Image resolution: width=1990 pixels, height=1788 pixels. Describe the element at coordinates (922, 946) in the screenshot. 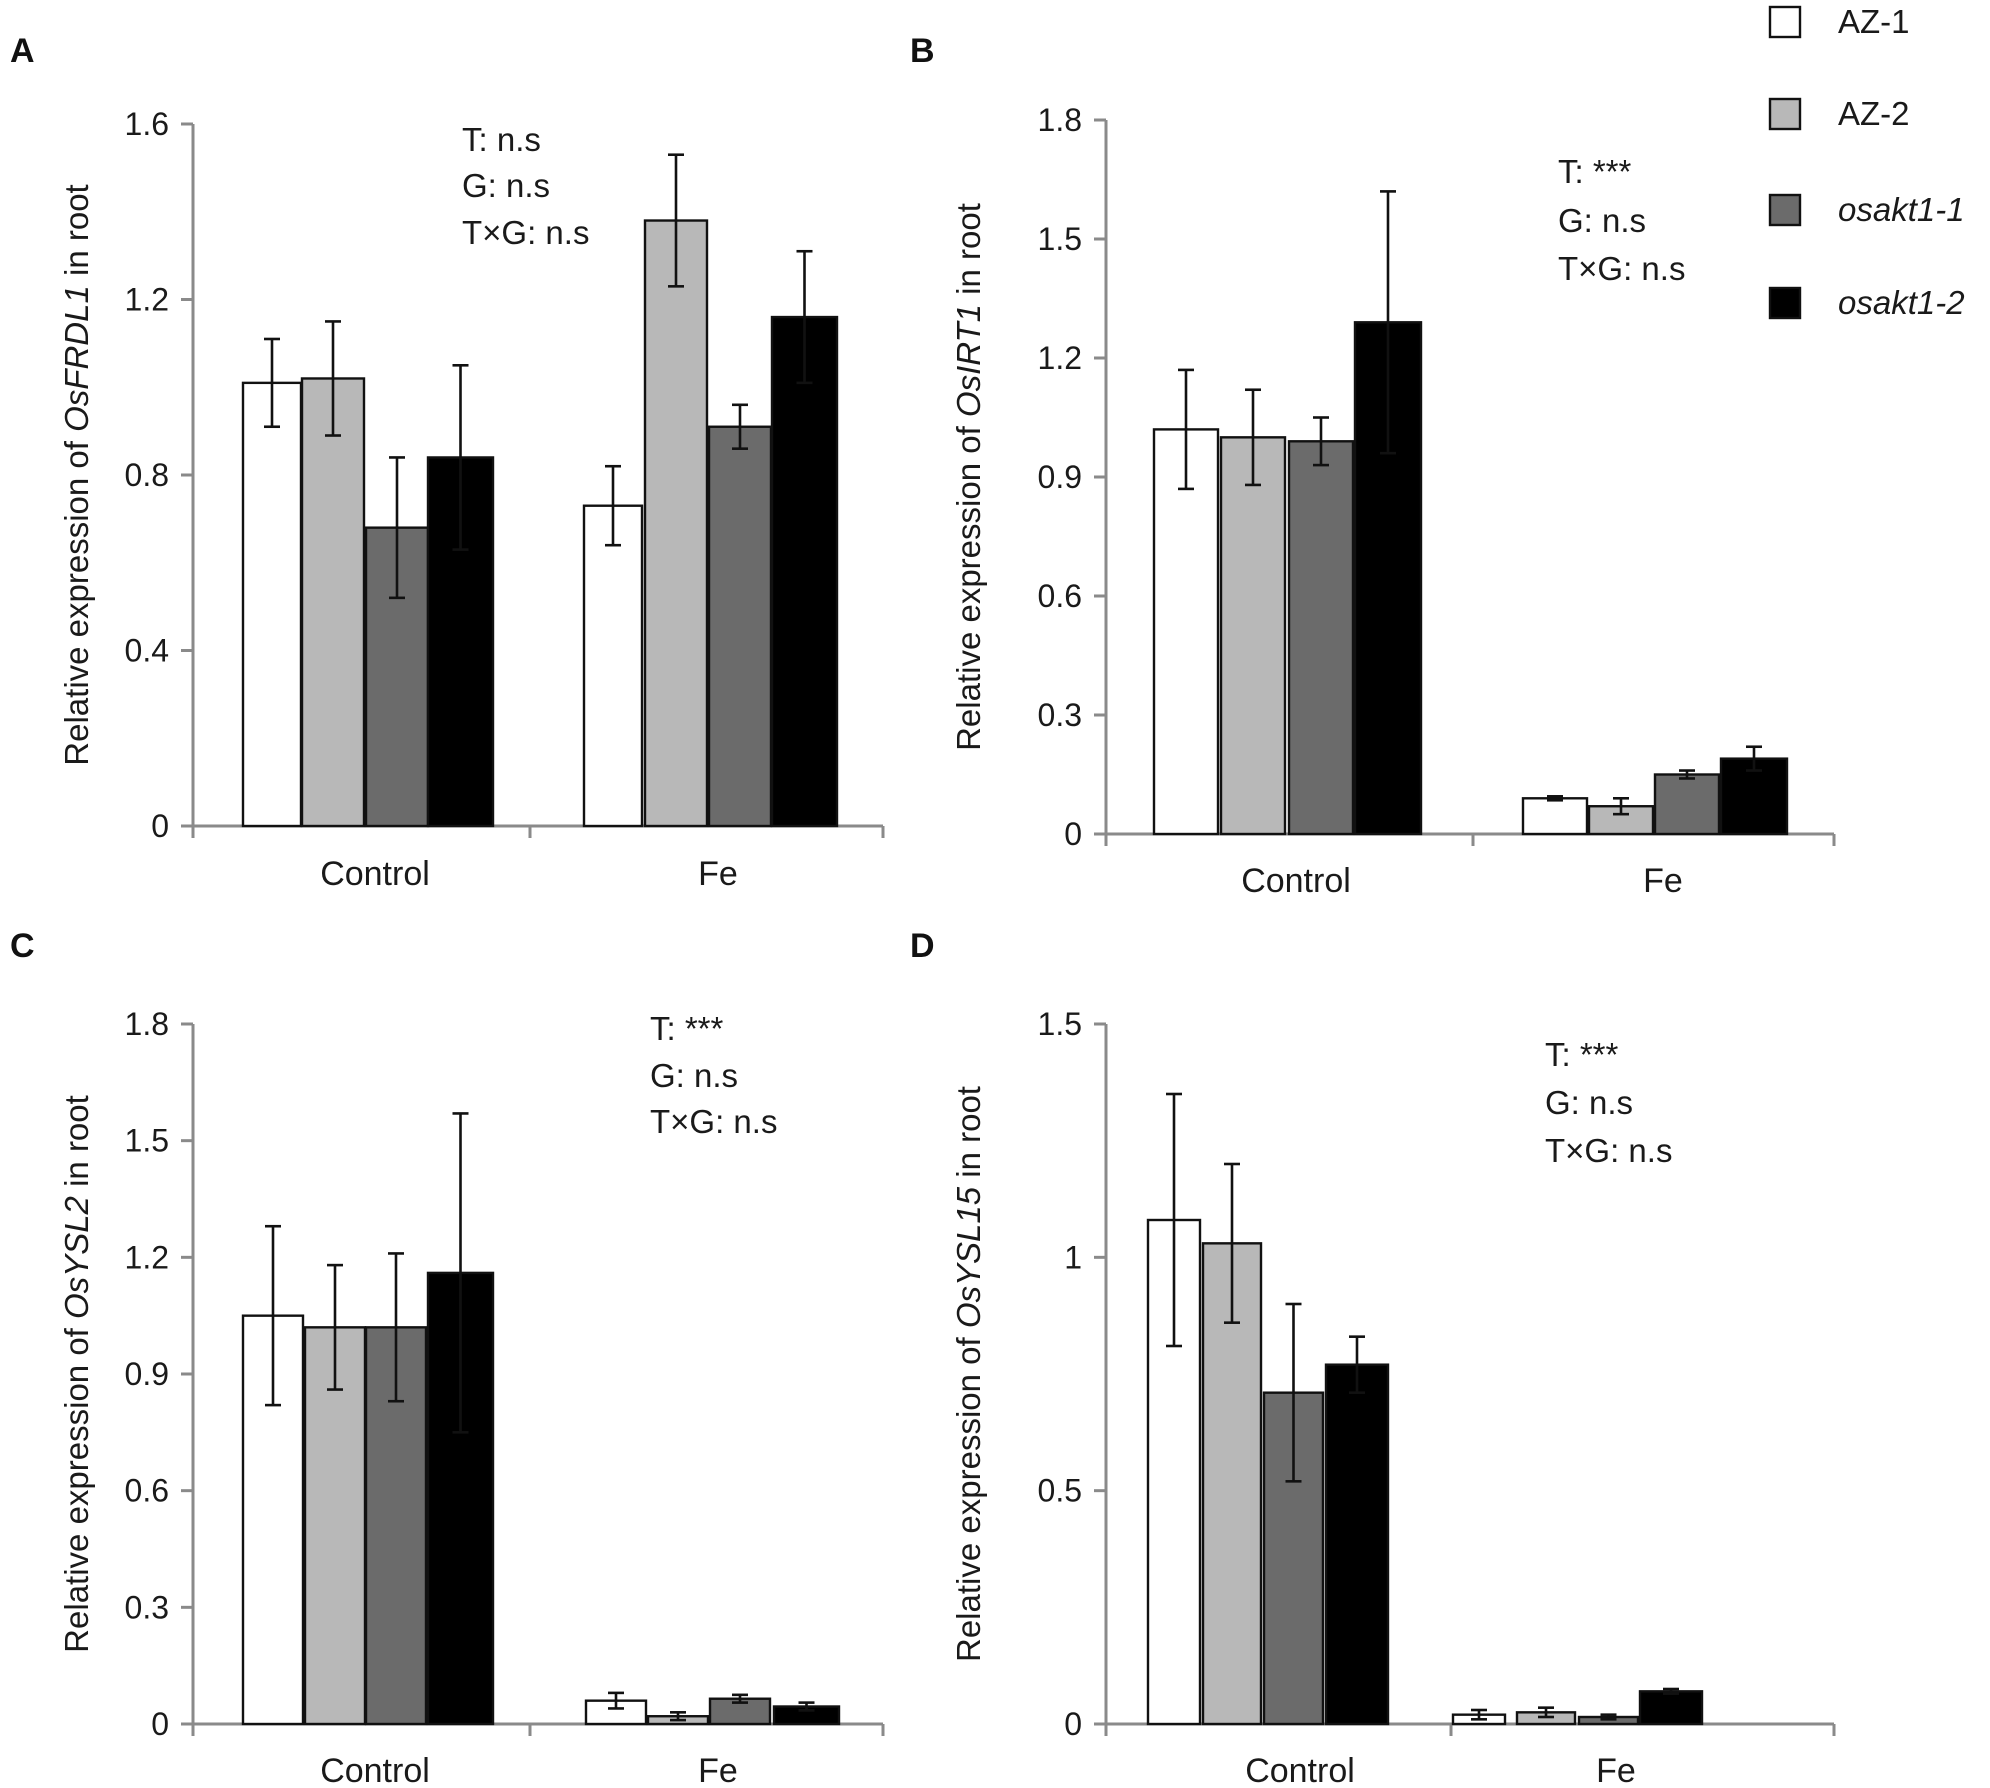

I see `panel-letter: D` at that location.